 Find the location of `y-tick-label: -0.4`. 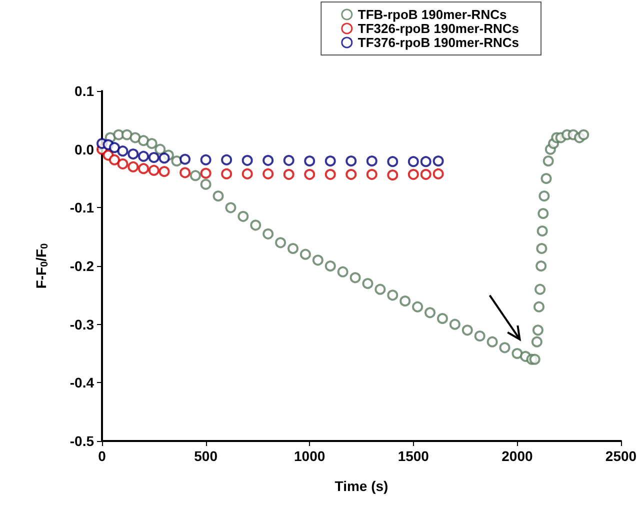

y-tick-label: -0.4 is located at coordinates (82, 382).